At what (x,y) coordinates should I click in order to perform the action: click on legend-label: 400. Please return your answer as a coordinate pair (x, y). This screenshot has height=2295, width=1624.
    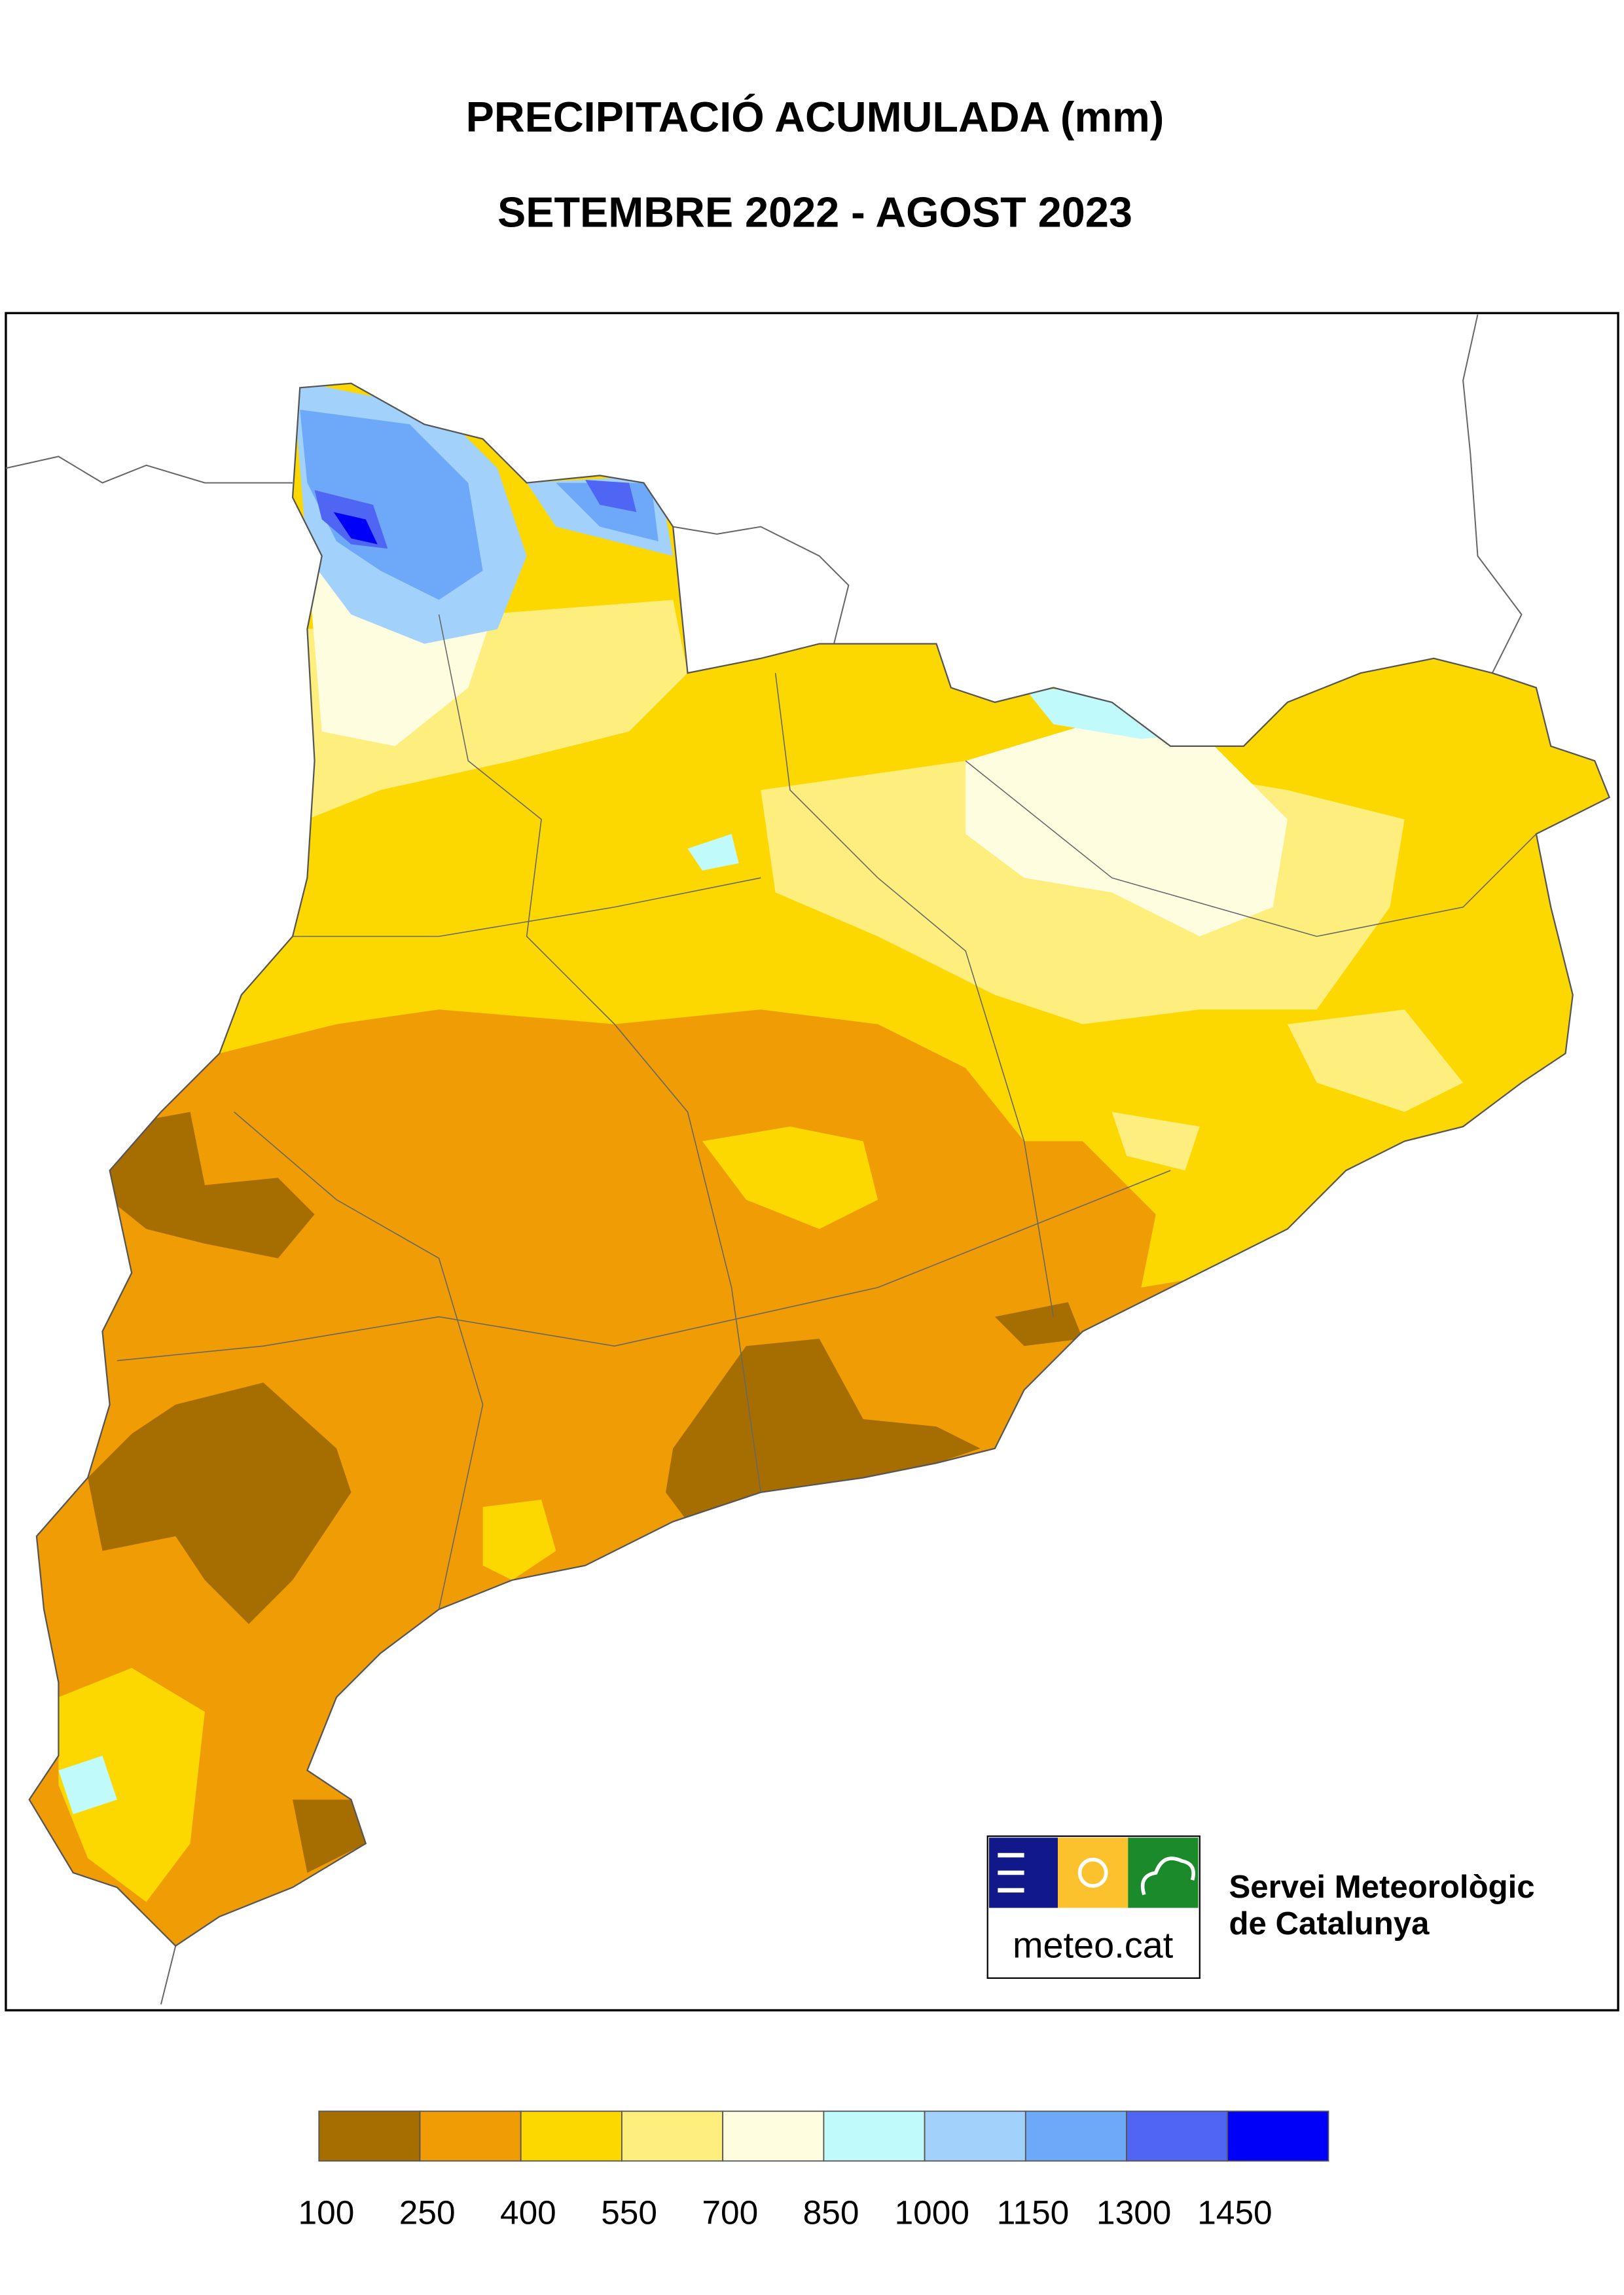
    Looking at the image, I should click on (528, 2212).